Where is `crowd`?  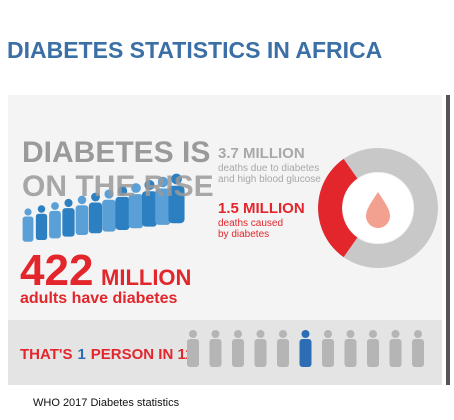
crowd is located at coordinates (103, 207).